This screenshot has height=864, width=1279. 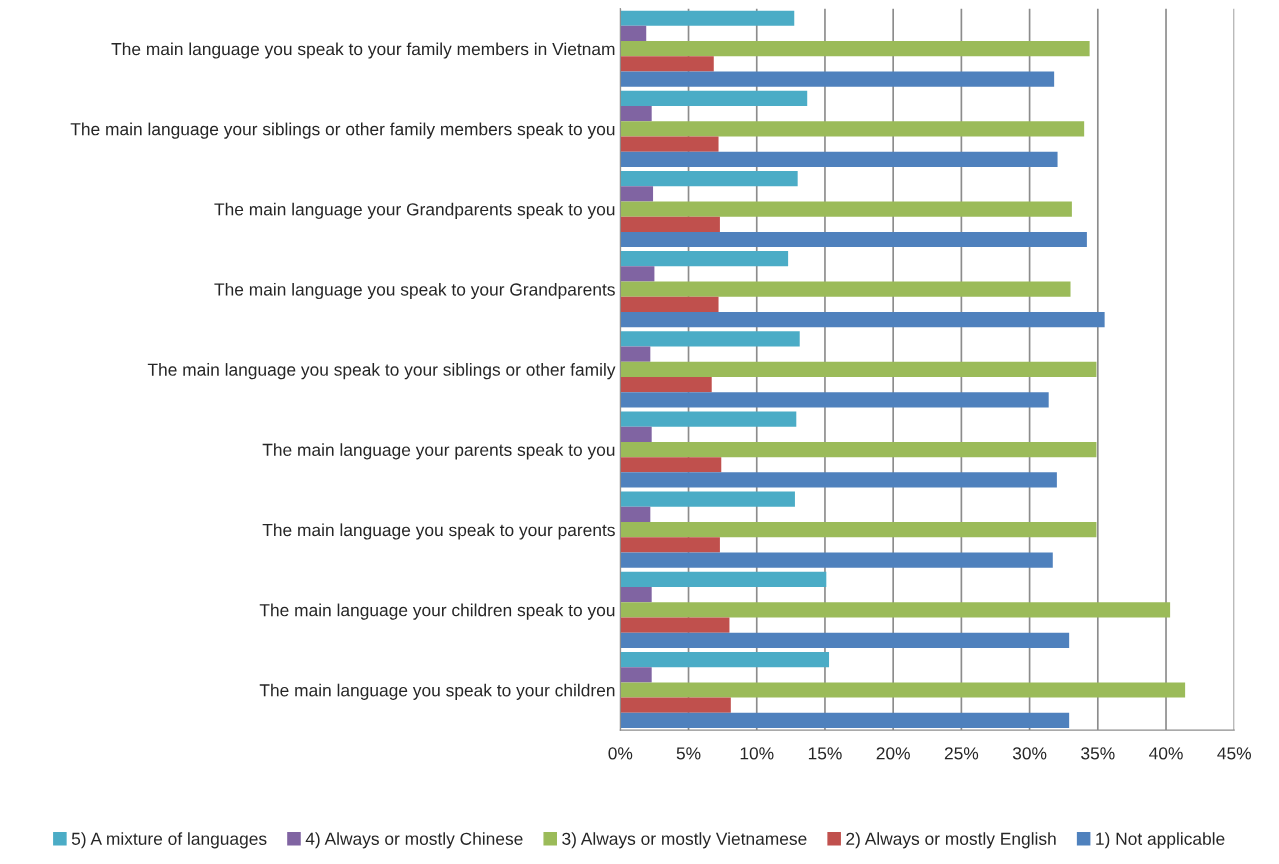 I want to click on x-tick-label: 45%, so click(x=1234, y=753).